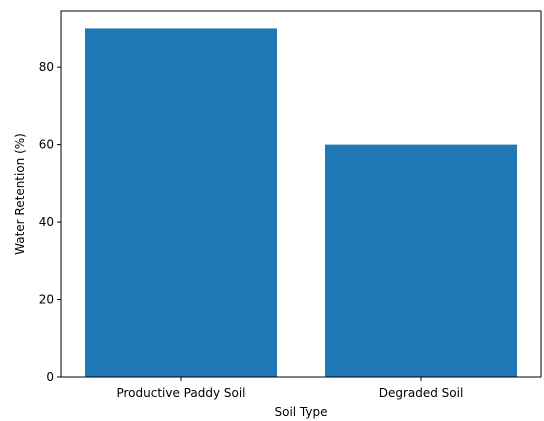 This screenshot has height=421, width=544. What do you see at coordinates (46, 67) in the screenshot?
I see `y-tick-label: 80` at bounding box center [46, 67].